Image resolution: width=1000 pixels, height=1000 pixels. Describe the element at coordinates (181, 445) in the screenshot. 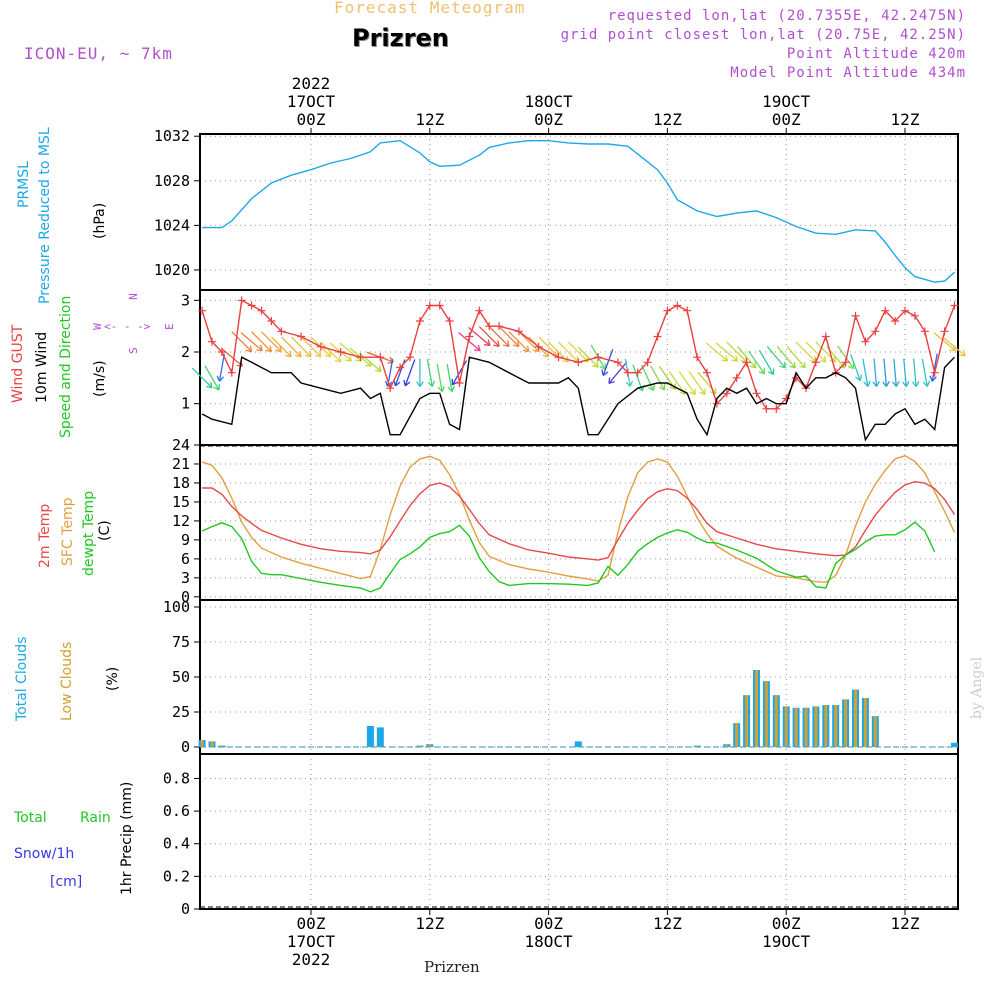

I see `temp-tick-label: 24` at that location.